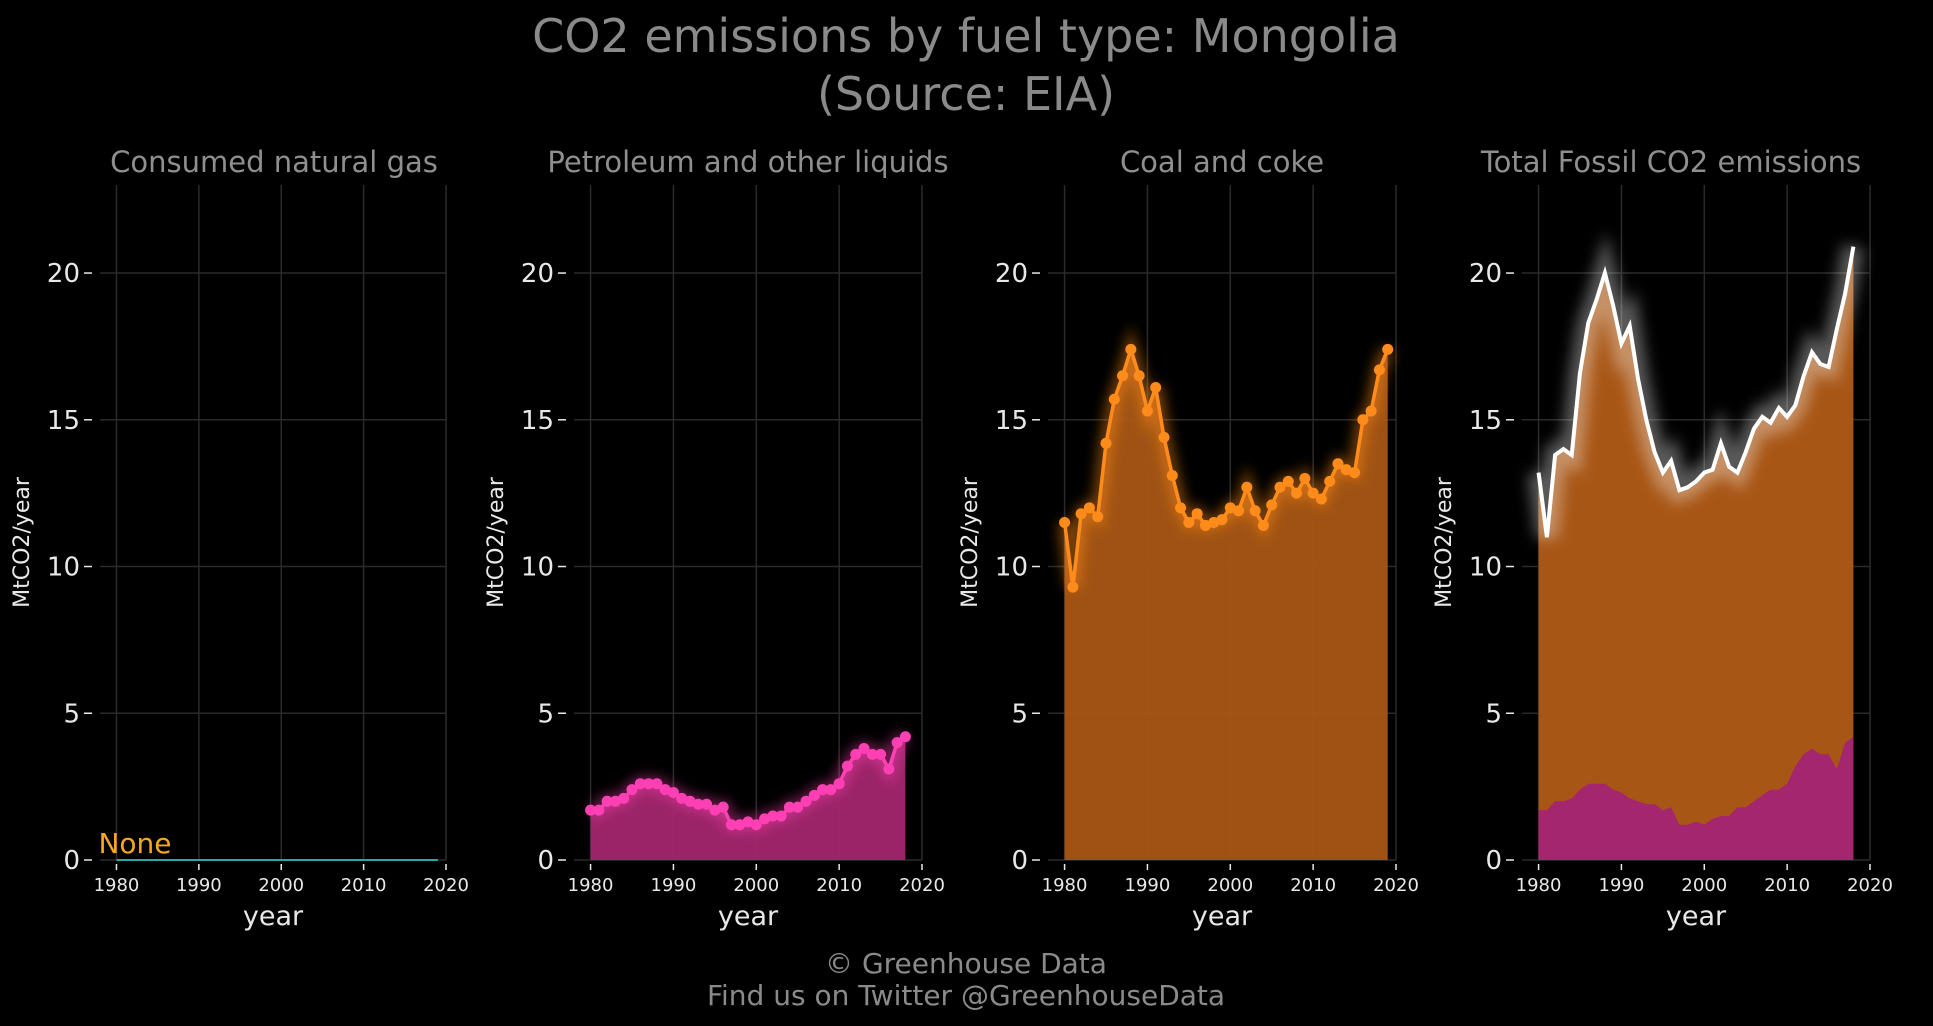 Image resolution: width=1933 pixels, height=1026 pixels. What do you see at coordinates (1696, 392) in the screenshot?
I see `total-line` at bounding box center [1696, 392].